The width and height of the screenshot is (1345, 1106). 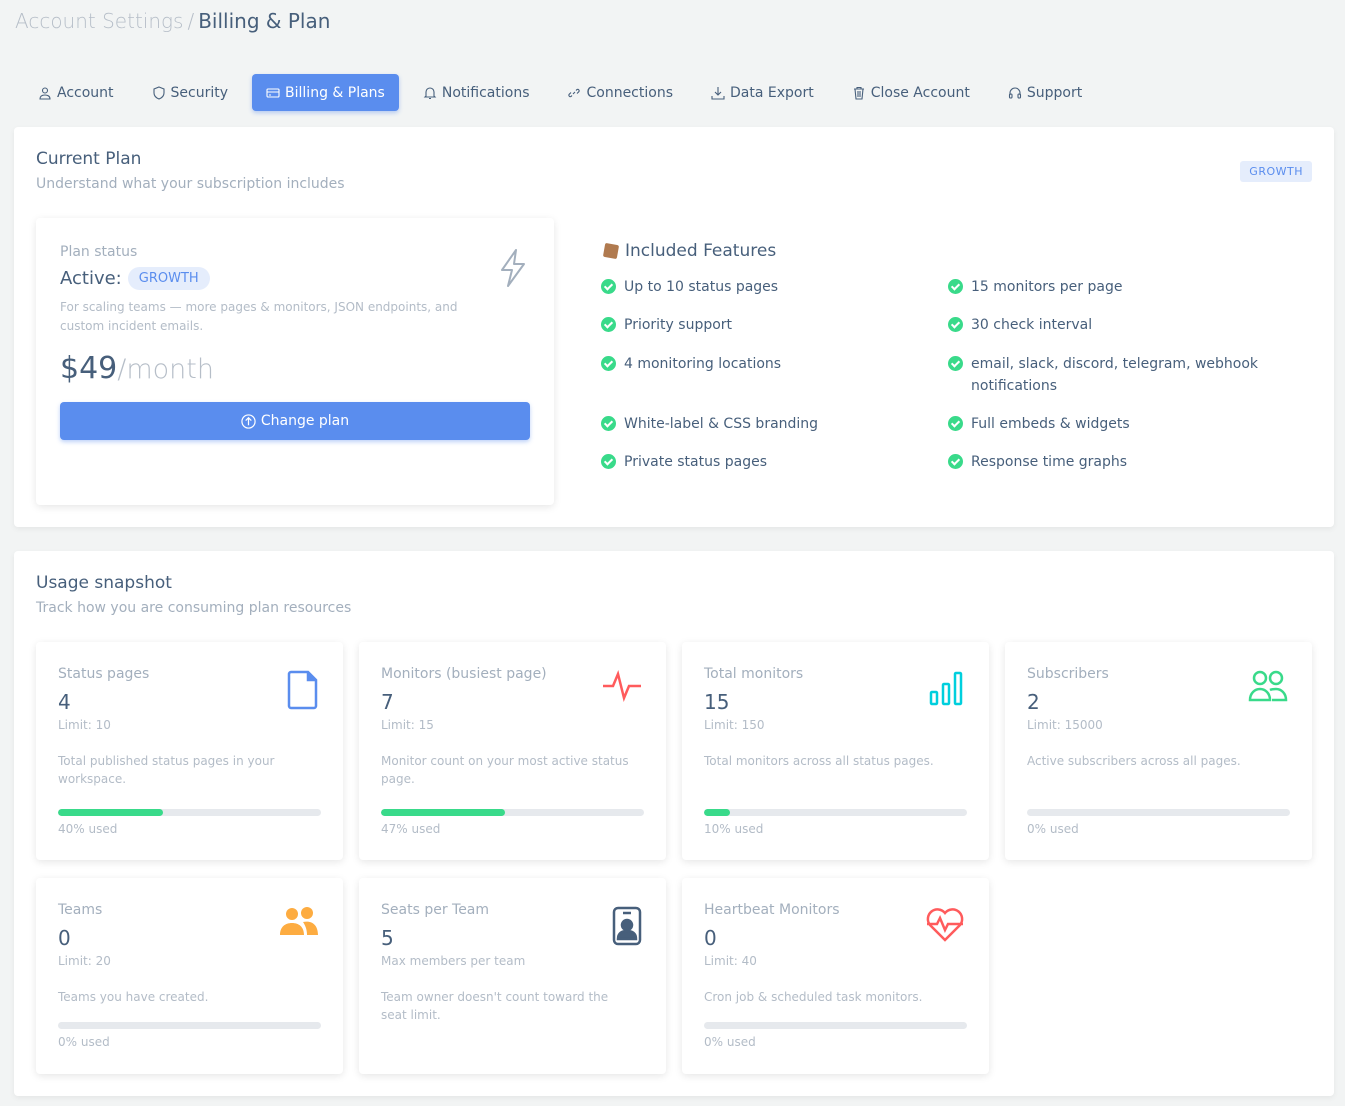 What do you see at coordinates (264, 21) in the screenshot?
I see `breadcrumb-current: Billing & Plan` at bounding box center [264, 21].